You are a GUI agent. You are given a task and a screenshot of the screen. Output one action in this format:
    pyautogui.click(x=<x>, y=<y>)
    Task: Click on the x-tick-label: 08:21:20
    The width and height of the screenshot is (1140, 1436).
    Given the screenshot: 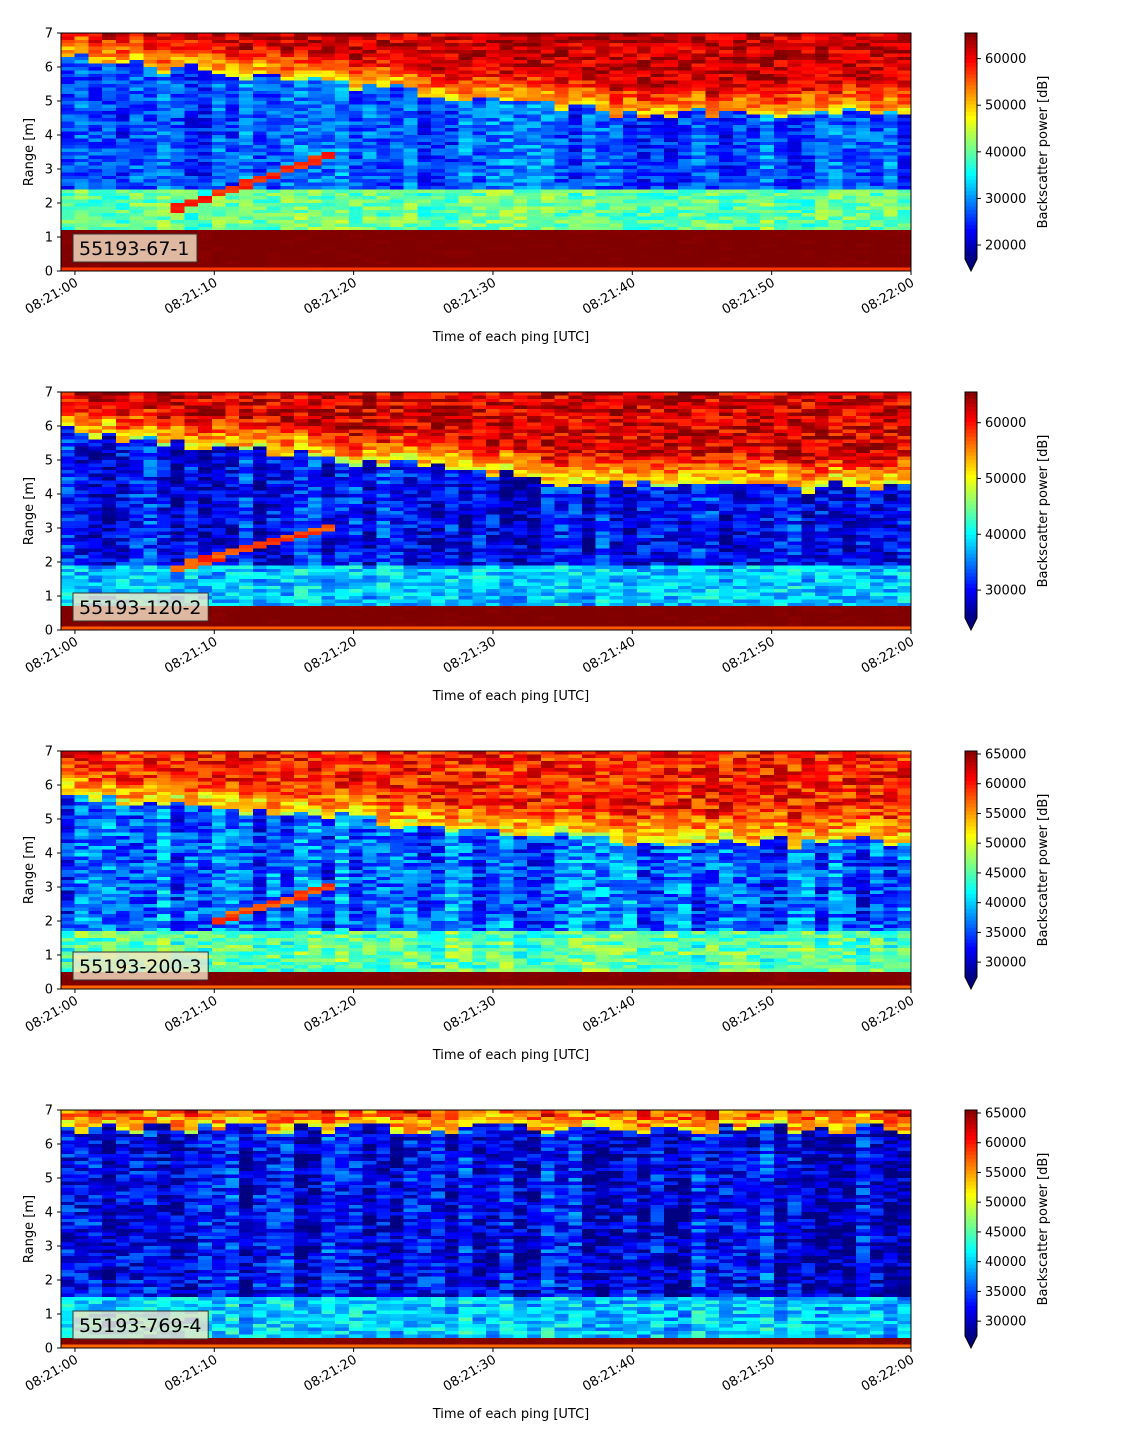 What is the action you would take?
    pyautogui.click(x=331, y=1373)
    